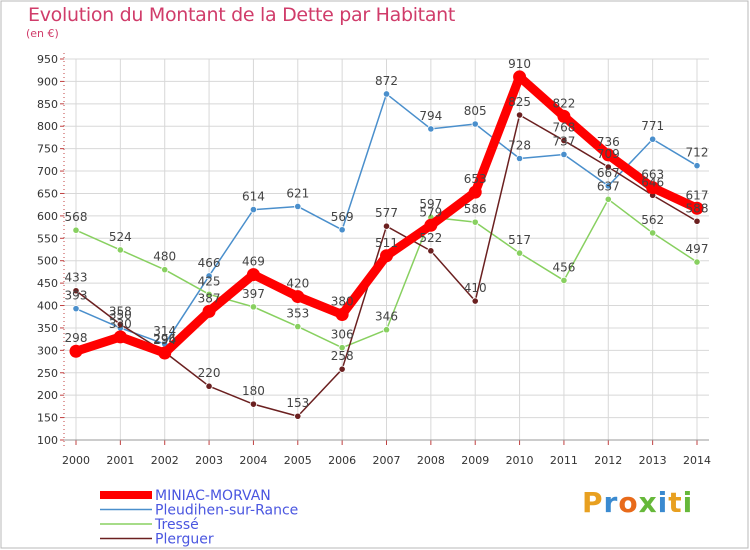 Image resolution: width=750 pixels, height=550 pixels. I want to click on y-tick-label: 250, so click(47, 373).